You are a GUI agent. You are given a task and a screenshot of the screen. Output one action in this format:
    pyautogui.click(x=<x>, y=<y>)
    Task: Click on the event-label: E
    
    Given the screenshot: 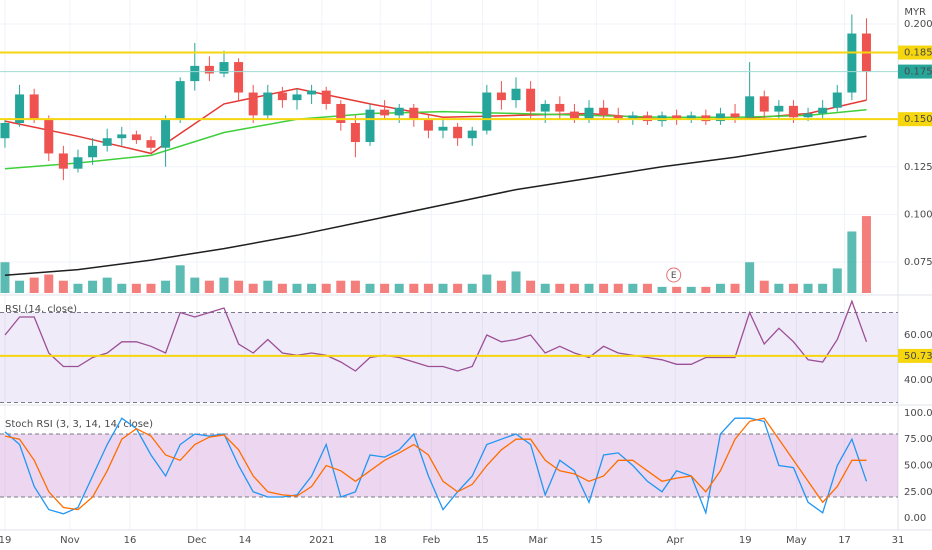 What is the action you would take?
    pyautogui.click(x=674, y=276)
    